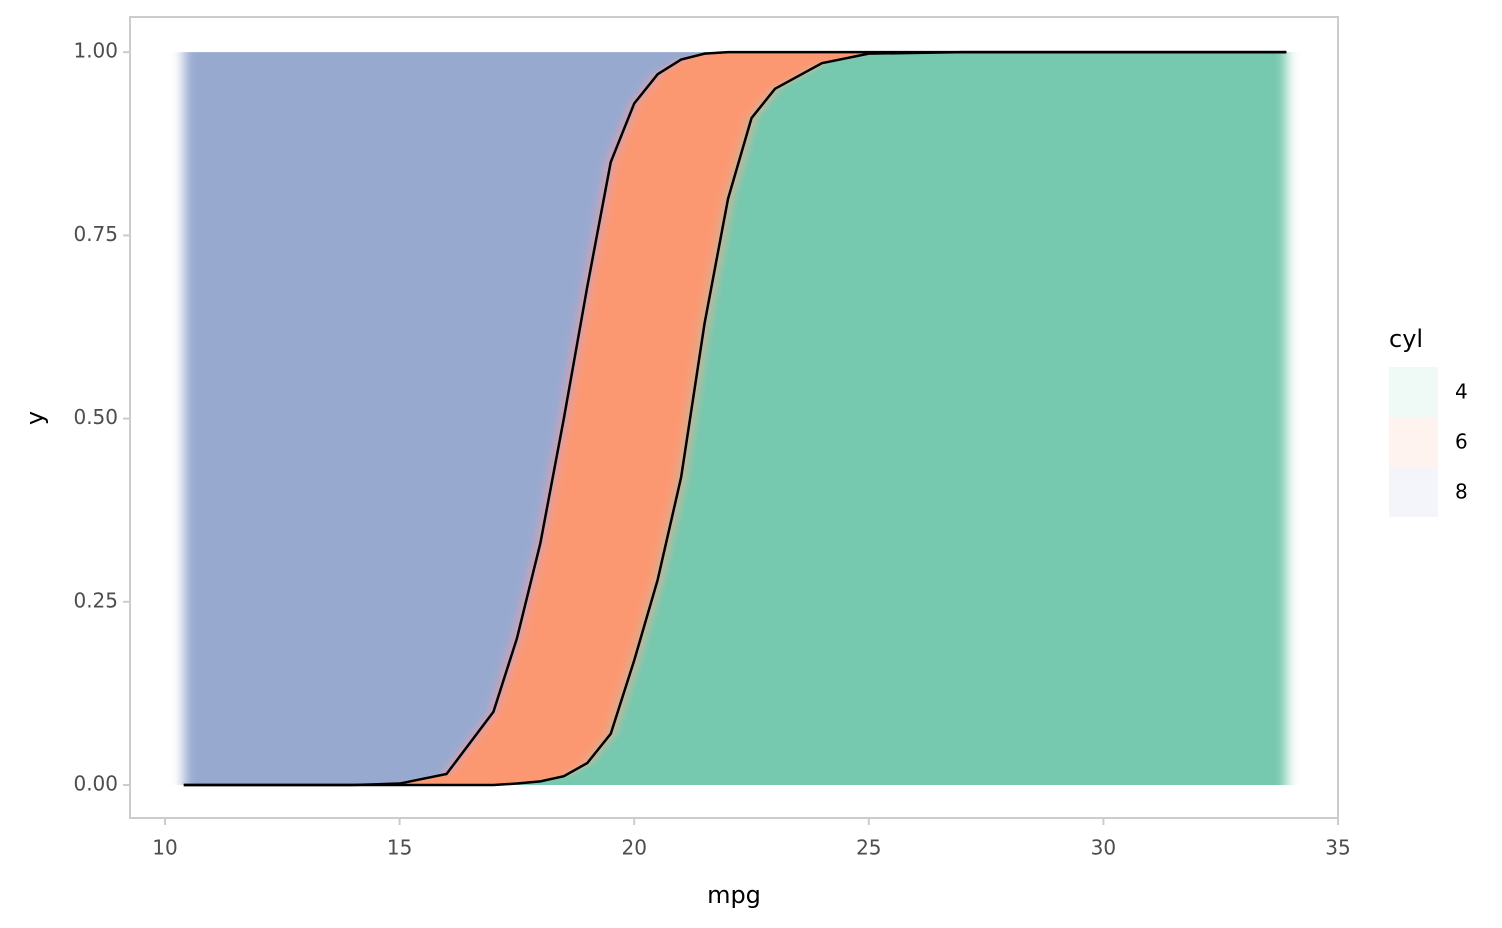  What do you see at coordinates (95, 600) in the screenshot?
I see `y-tick-label: 0.25` at bounding box center [95, 600].